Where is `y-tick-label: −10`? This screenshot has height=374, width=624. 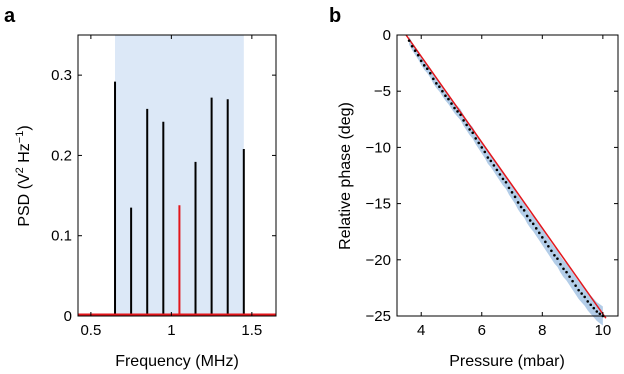
y-tick-label: −10 is located at coordinates (378, 147).